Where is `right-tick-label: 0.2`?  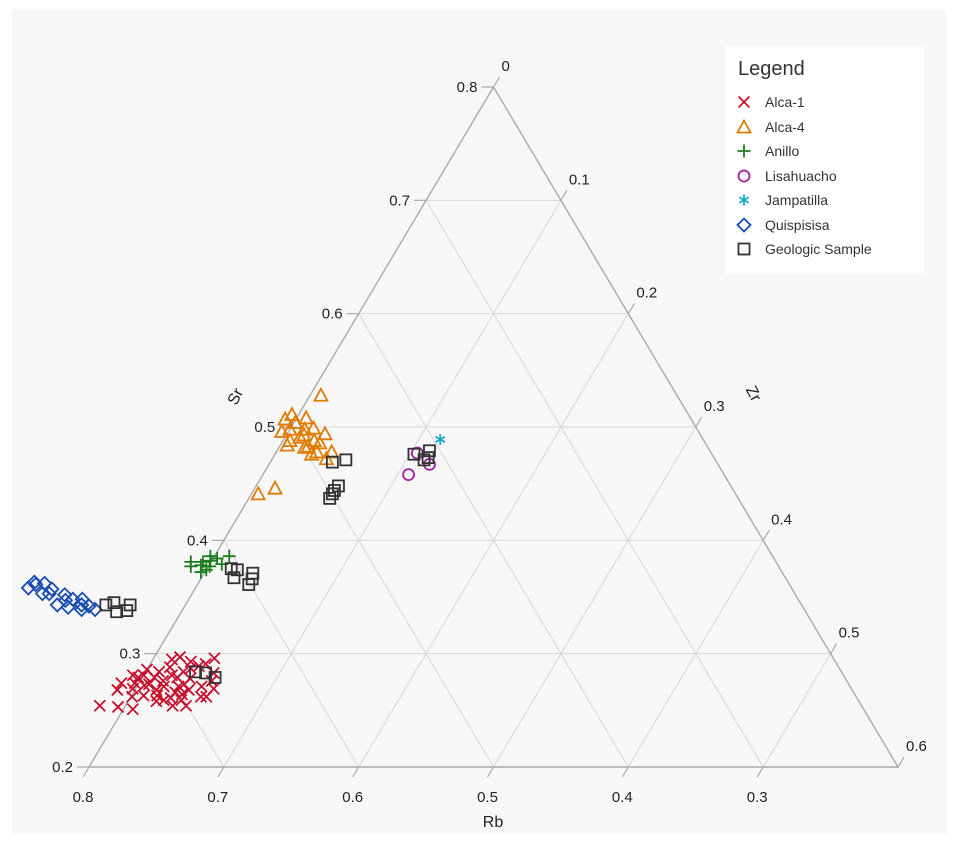 right-tick-label: 0.2 is located at coordinates (646, 293).